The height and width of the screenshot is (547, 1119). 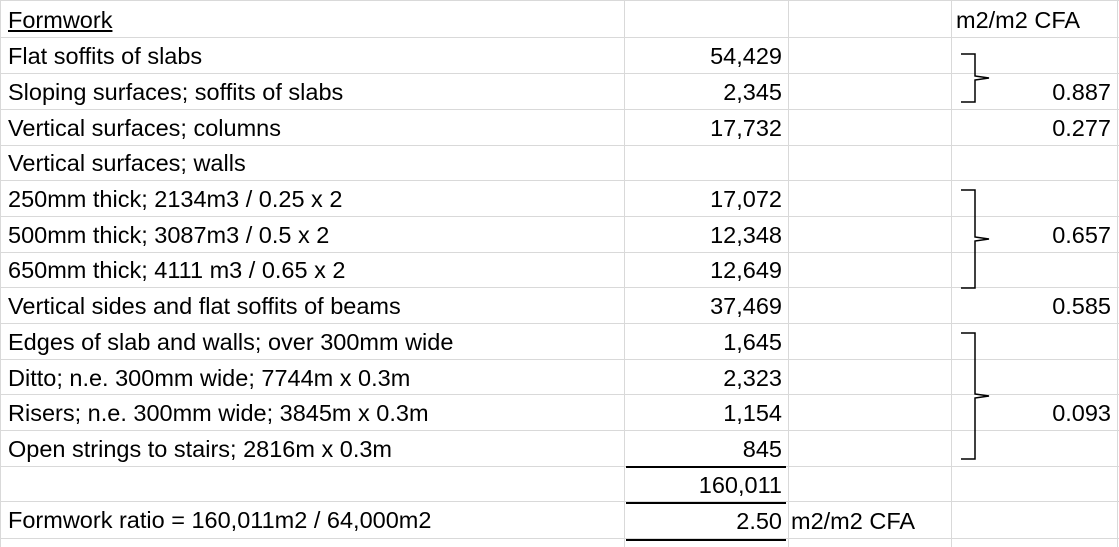 I want to click on summary-rule, so click(x=706, y=503).